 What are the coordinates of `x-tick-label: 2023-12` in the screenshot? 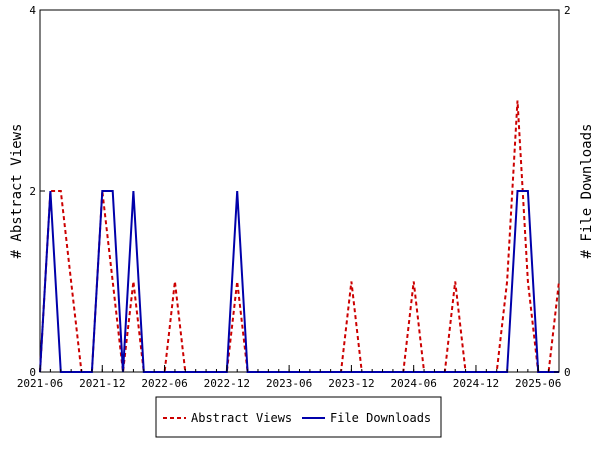 It's located at (351, 383).